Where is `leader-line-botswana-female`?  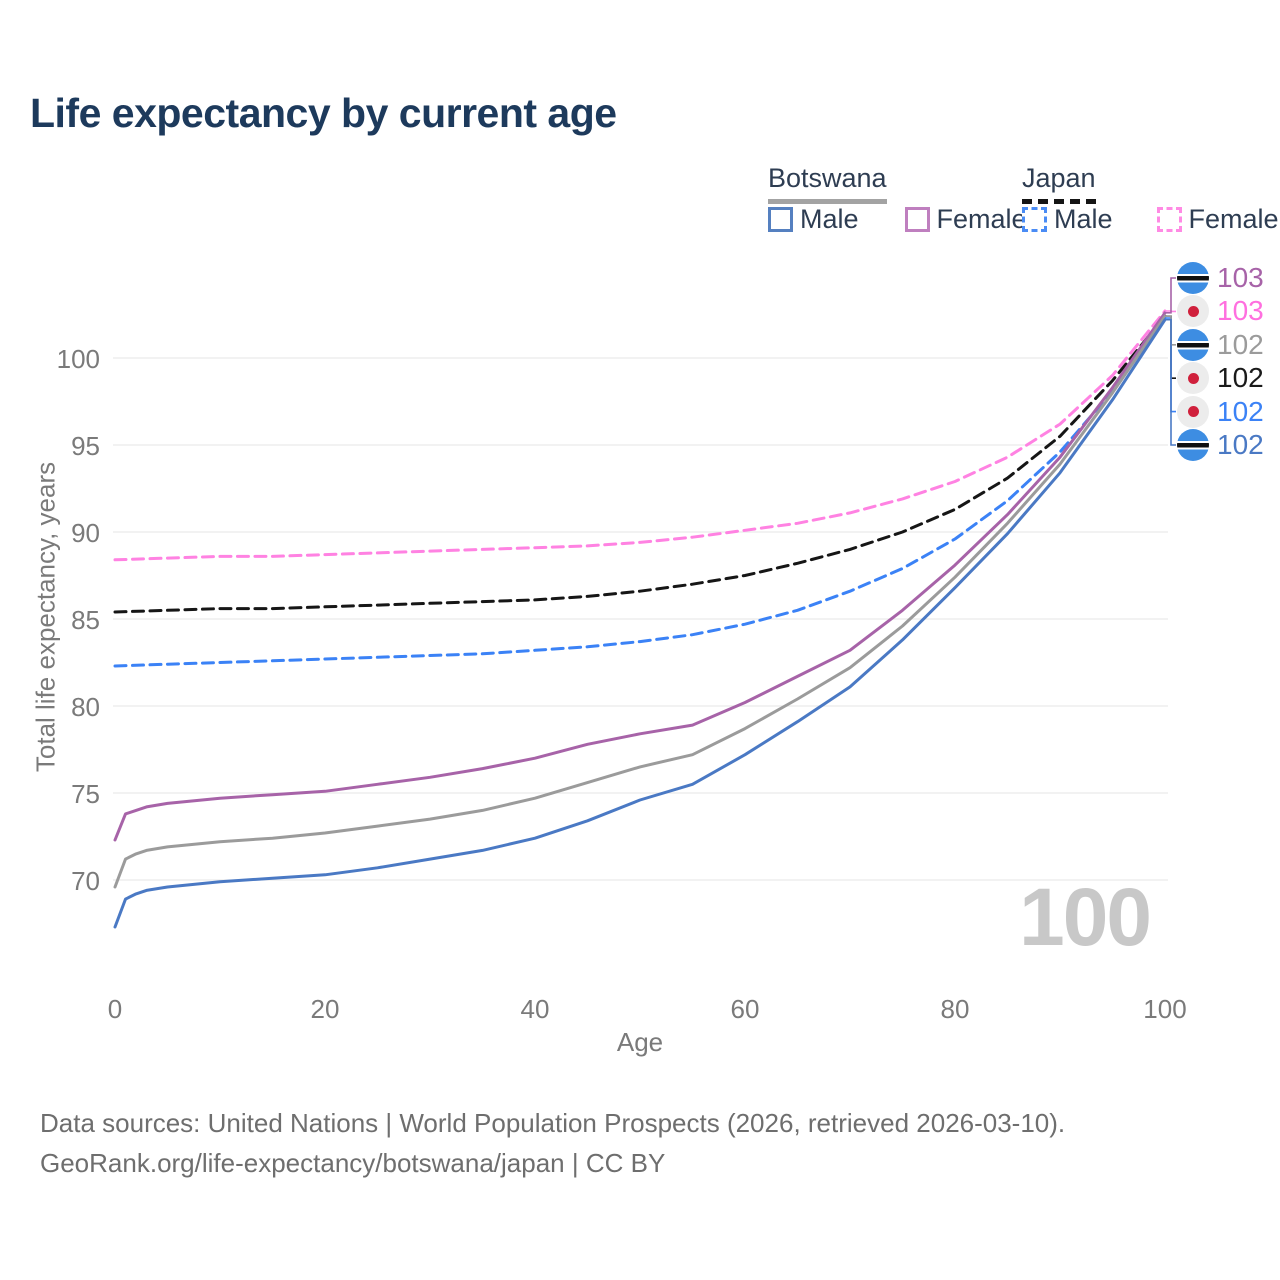
leader-line-botswana-female is located at coordinates (1170, 295).